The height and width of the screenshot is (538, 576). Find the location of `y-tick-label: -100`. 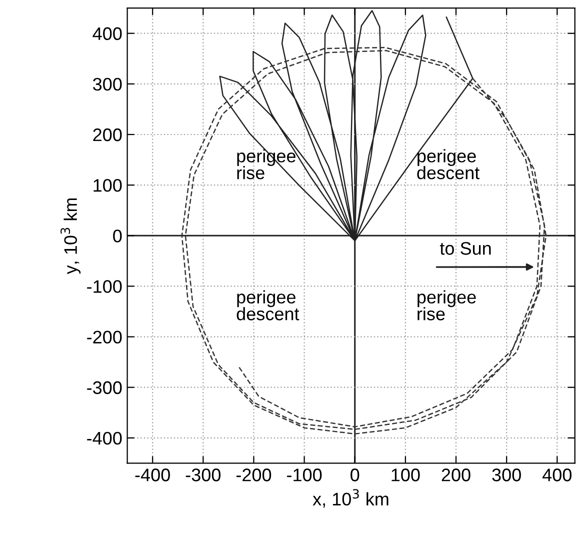

y-tick-label: -100 is located at coordinates (104, 286).